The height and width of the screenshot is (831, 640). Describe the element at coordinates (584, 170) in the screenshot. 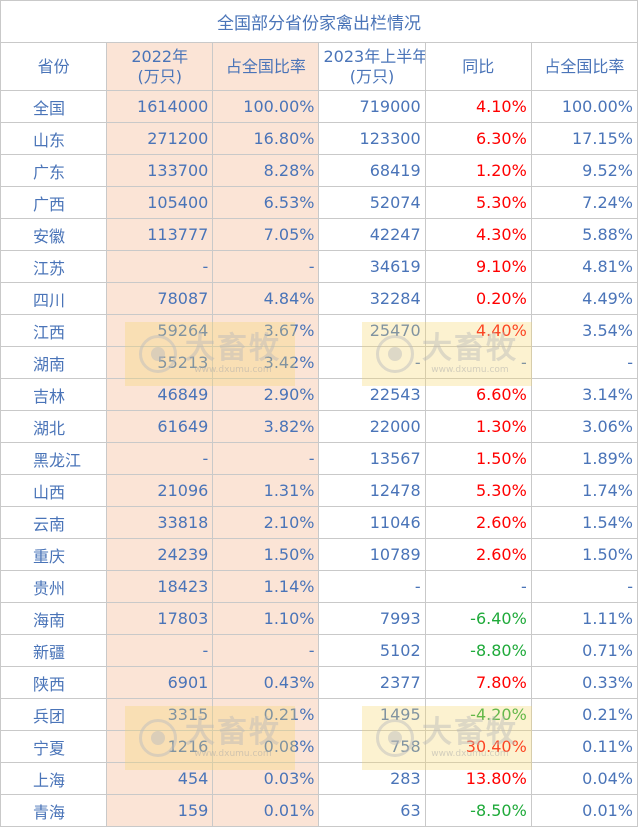

I see `share-2023-cell: 9.52%` at that location.